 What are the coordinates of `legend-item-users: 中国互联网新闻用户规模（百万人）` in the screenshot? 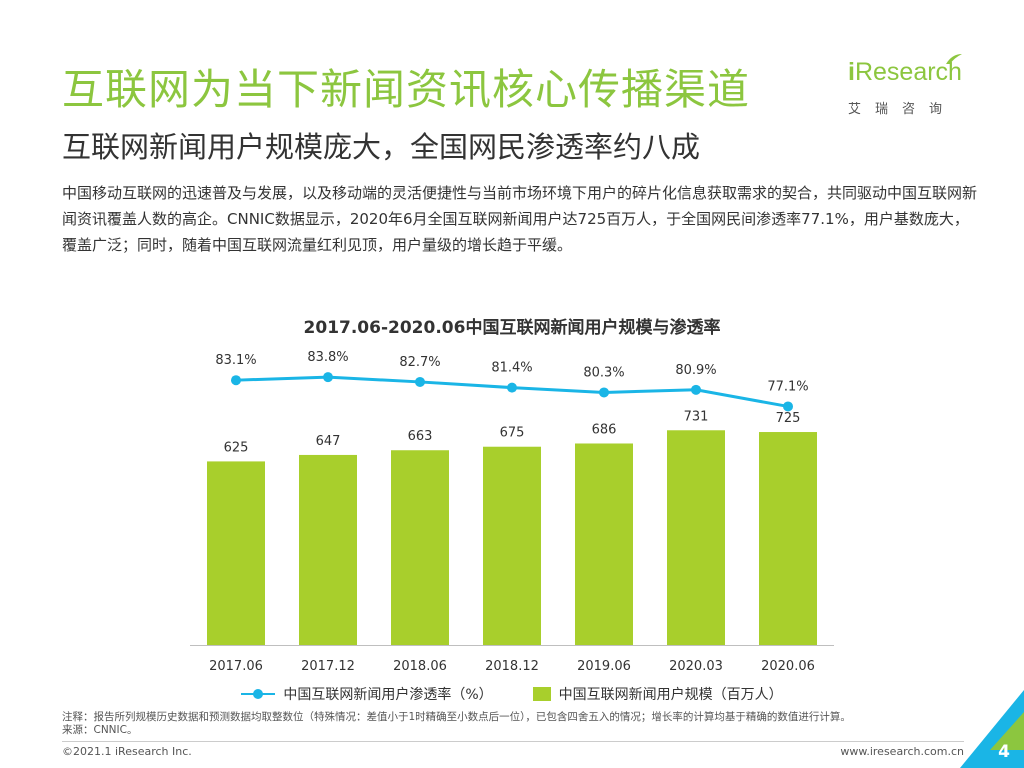 It's located at (657, 694).